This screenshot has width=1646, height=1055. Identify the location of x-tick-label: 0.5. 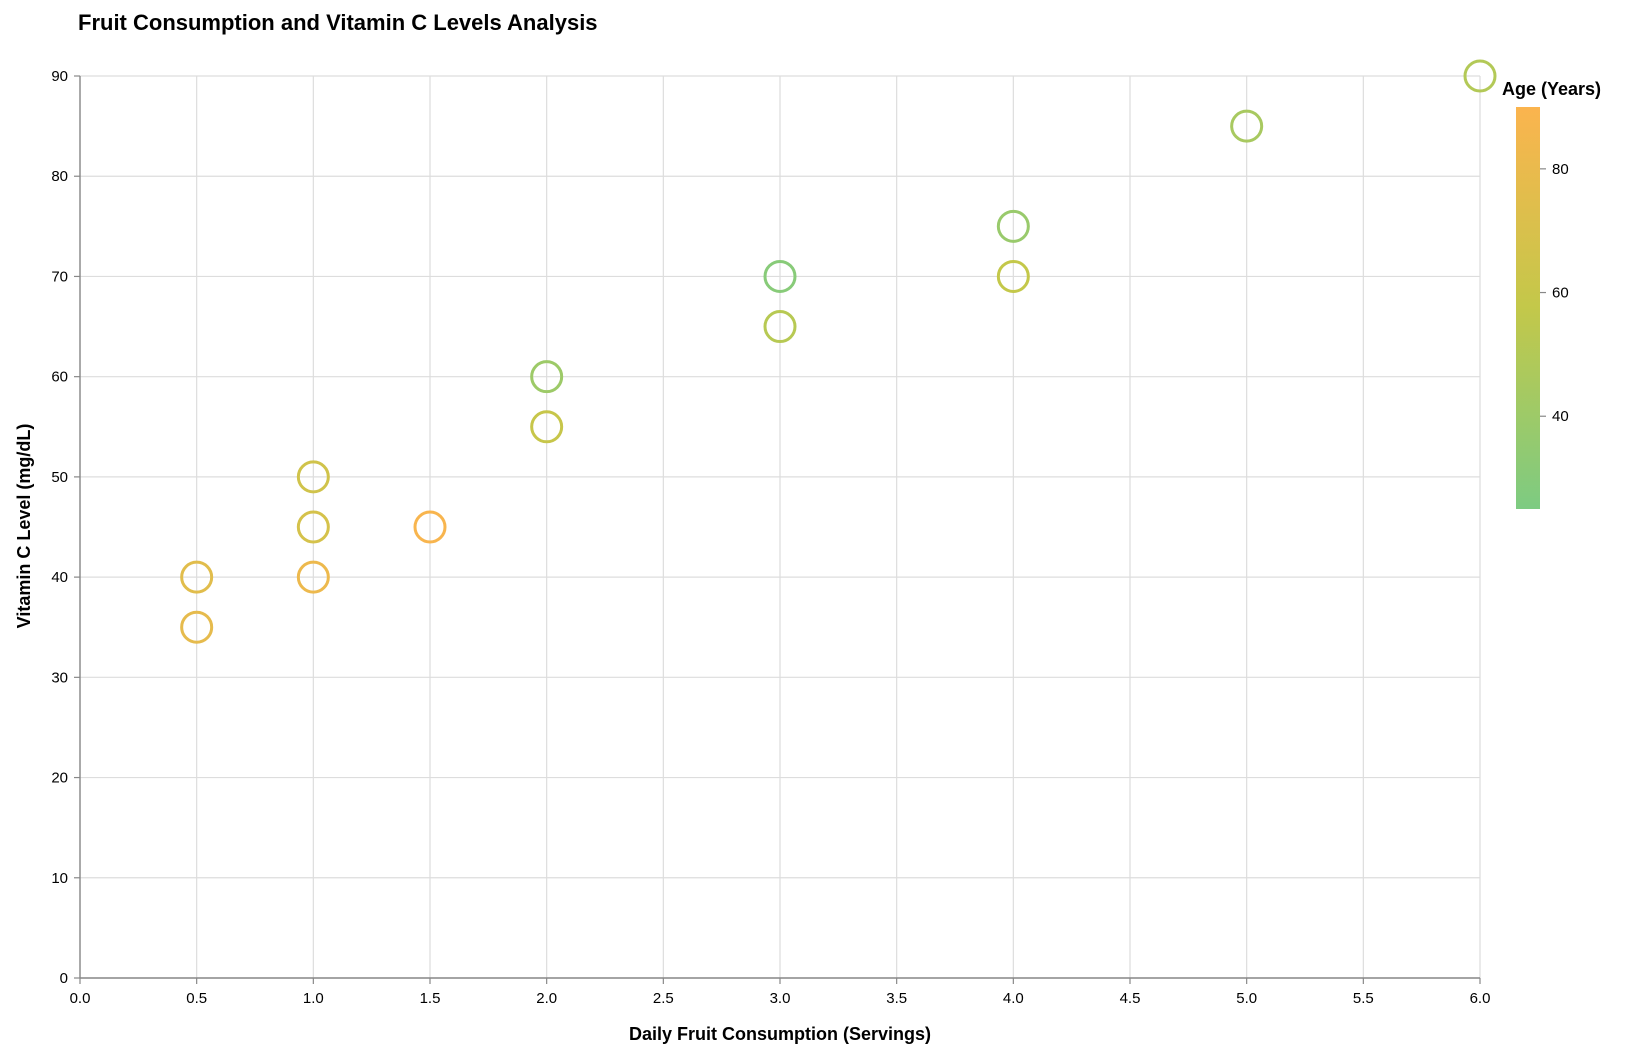
(196, 998).